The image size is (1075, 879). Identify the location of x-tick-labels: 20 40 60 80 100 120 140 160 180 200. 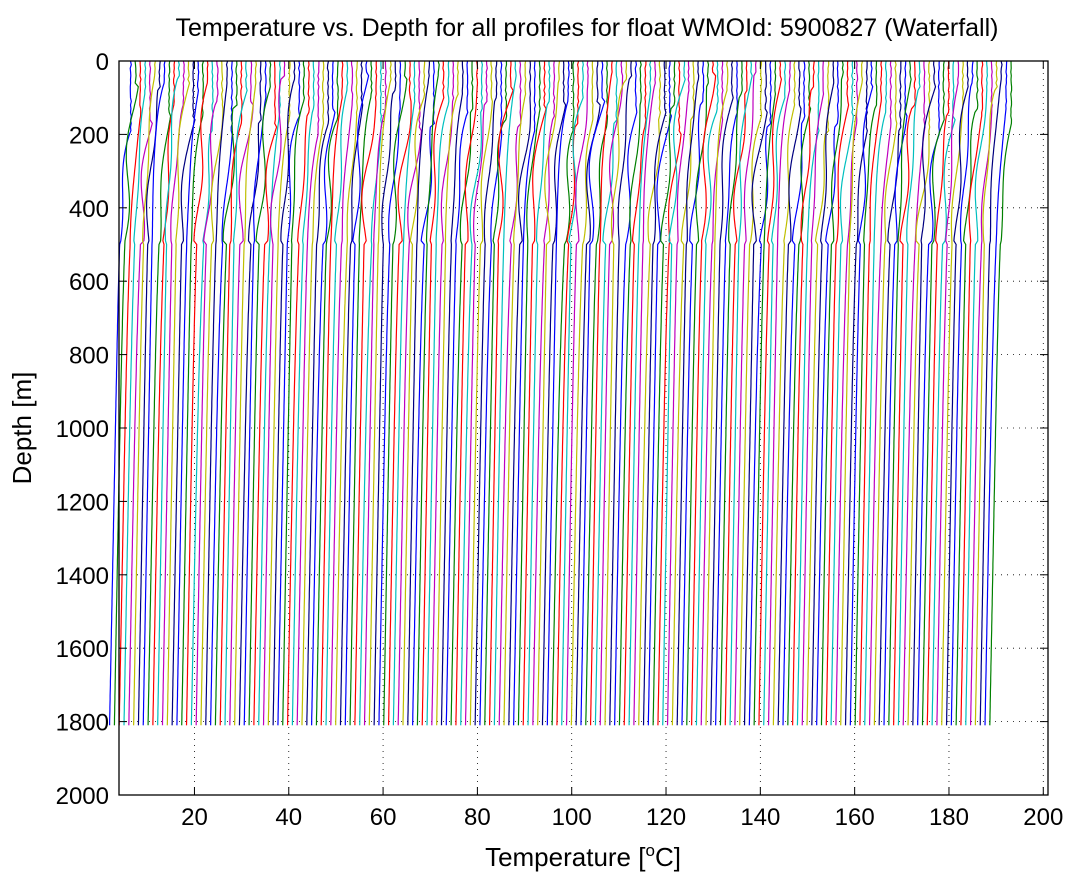
(622, 817).